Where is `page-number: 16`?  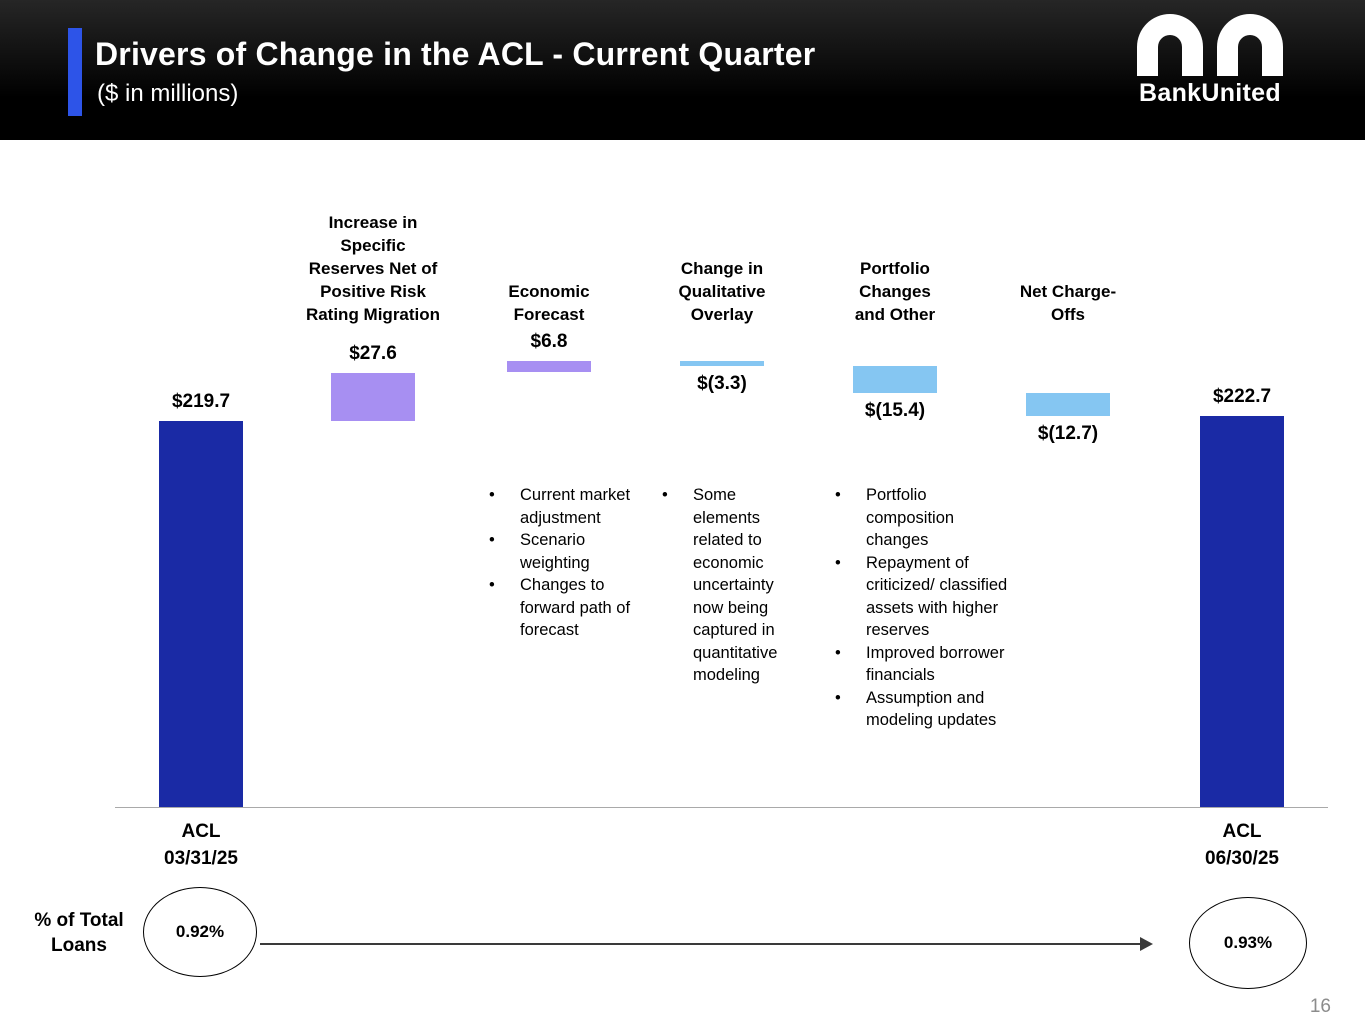
page-number: 16 is located at coordinates (1320, 1006).